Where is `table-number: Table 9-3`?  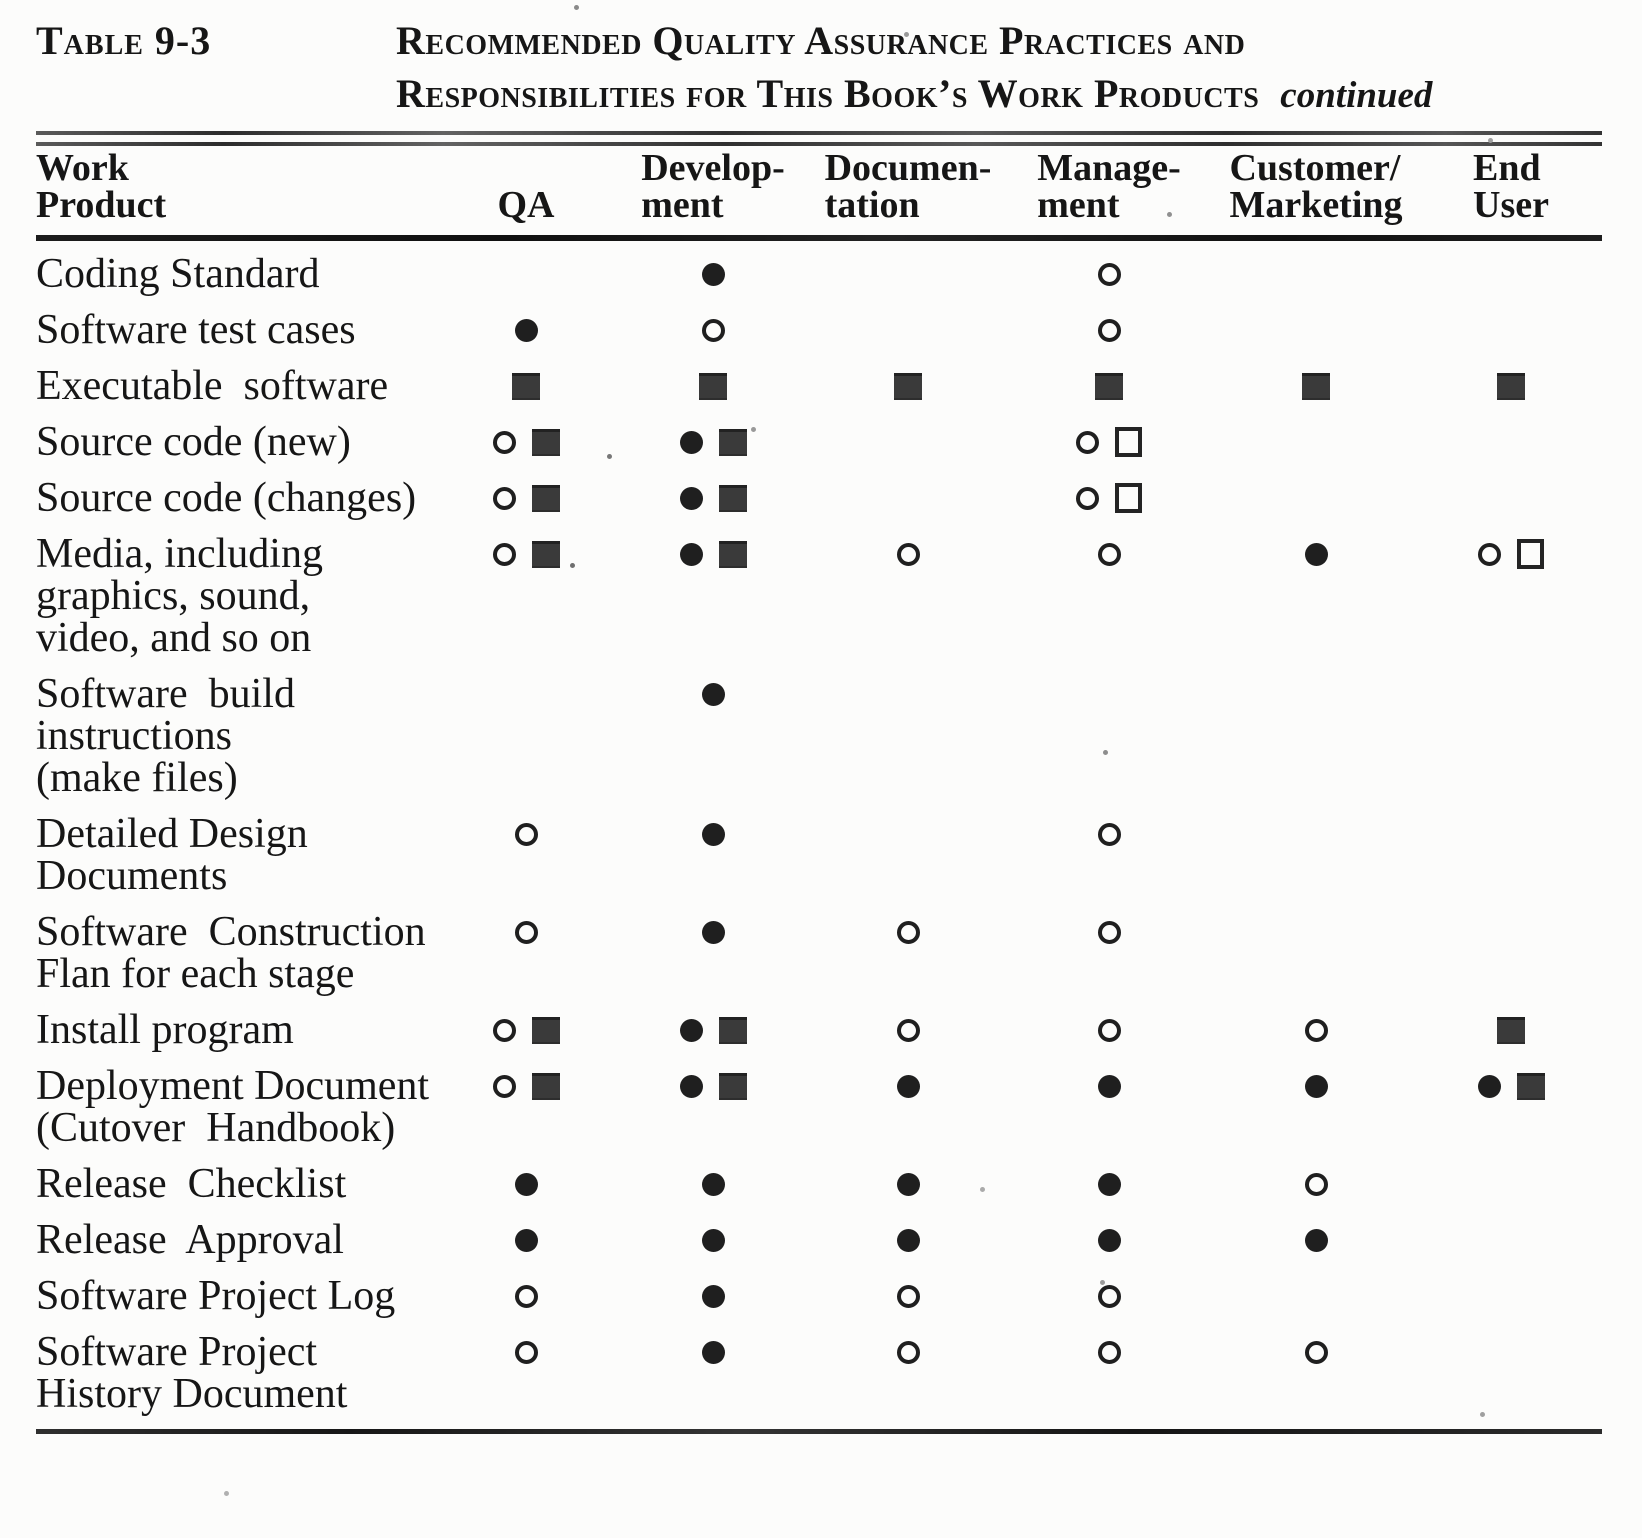 table-number: Table 9-3 is located at coordinates (124, 40).